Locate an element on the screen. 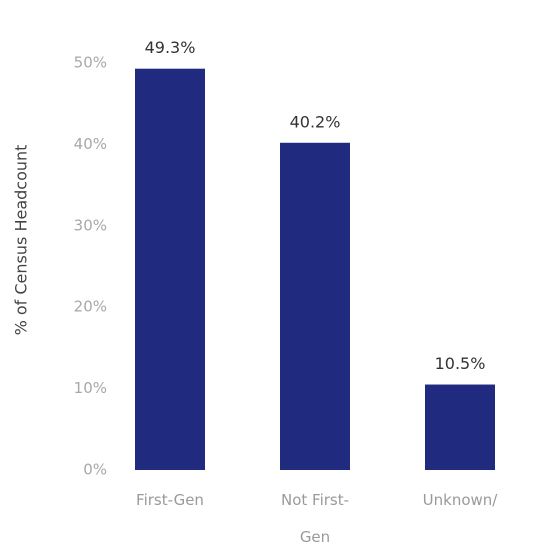 This screenshot has width=540, height=556. data-label: 10.5% is located at coordinates (460, 363).